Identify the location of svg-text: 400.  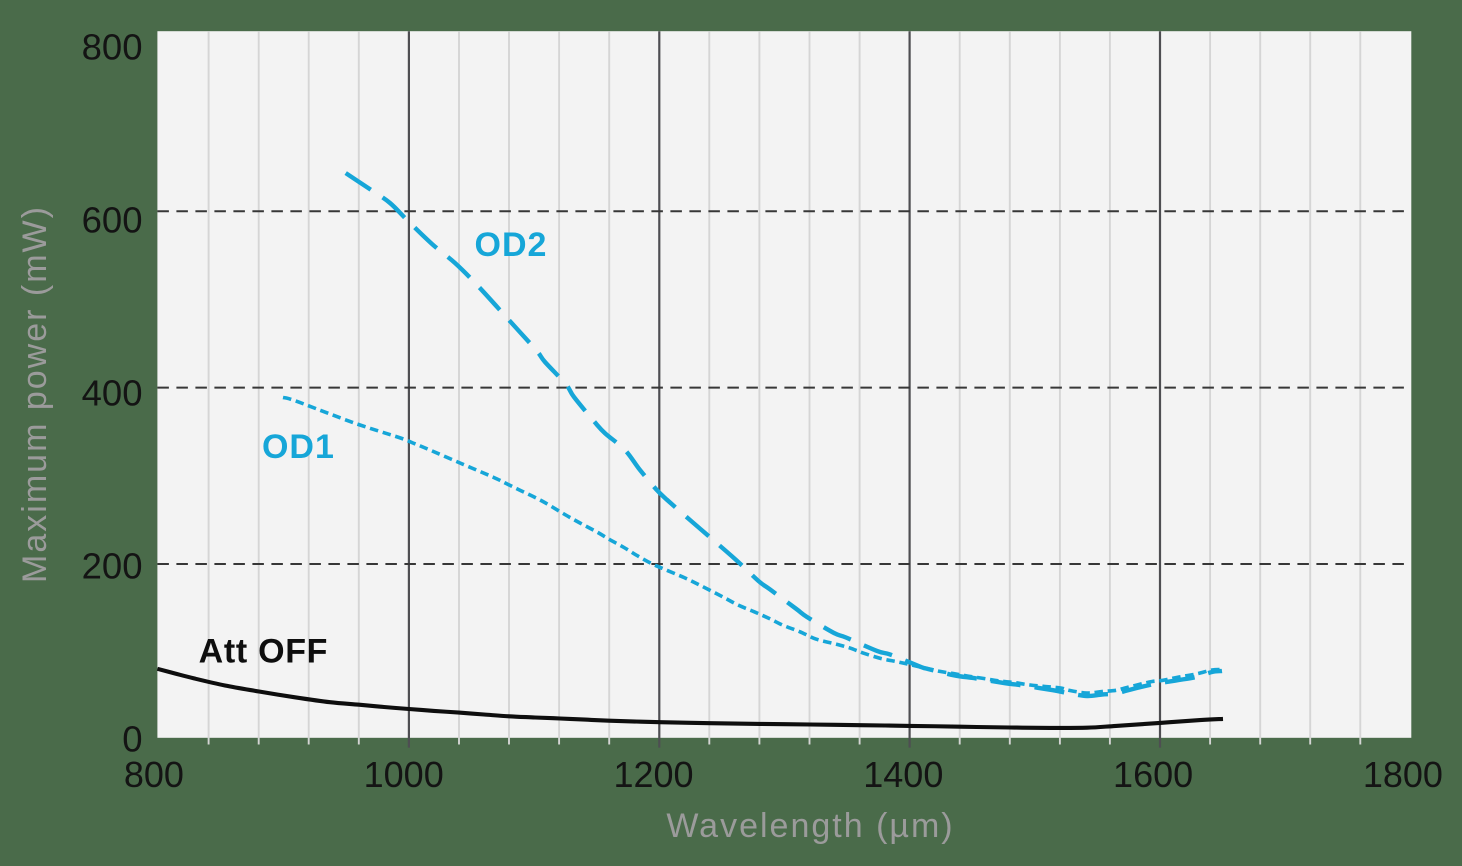
(112, 392).